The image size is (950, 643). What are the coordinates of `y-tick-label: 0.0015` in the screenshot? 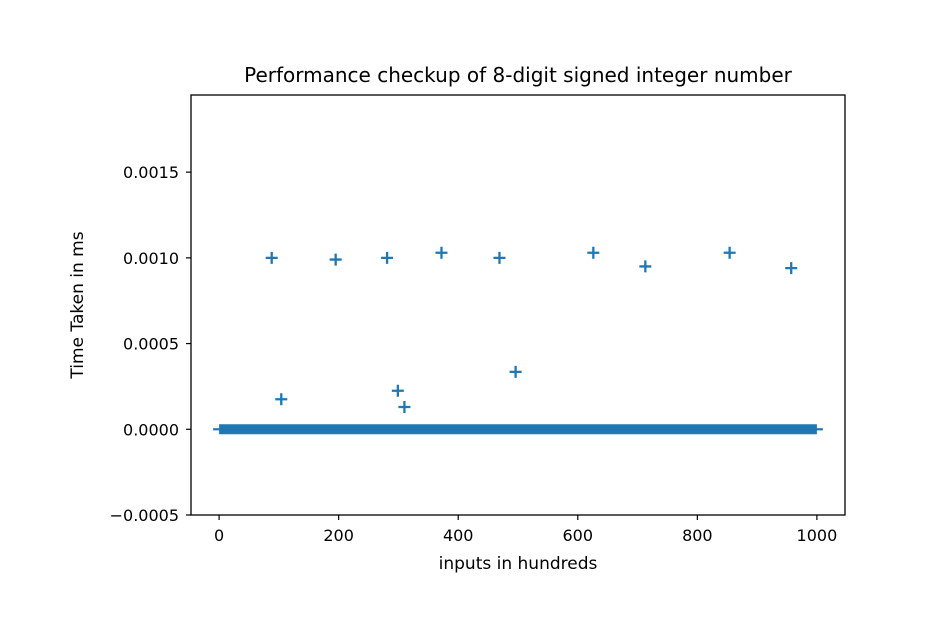 It's located at (151, 172).